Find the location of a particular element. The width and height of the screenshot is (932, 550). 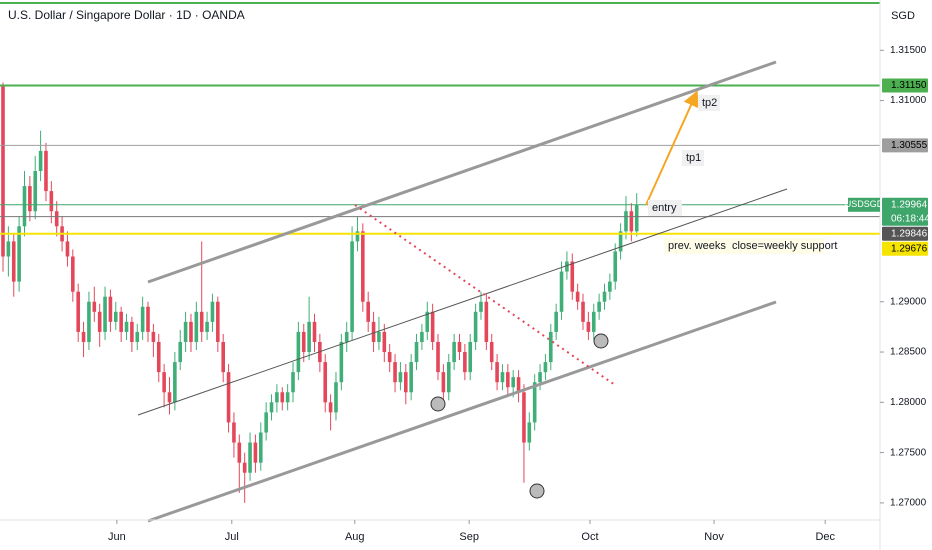

x-tick-label: Nov is located at coordinates (714, 537).